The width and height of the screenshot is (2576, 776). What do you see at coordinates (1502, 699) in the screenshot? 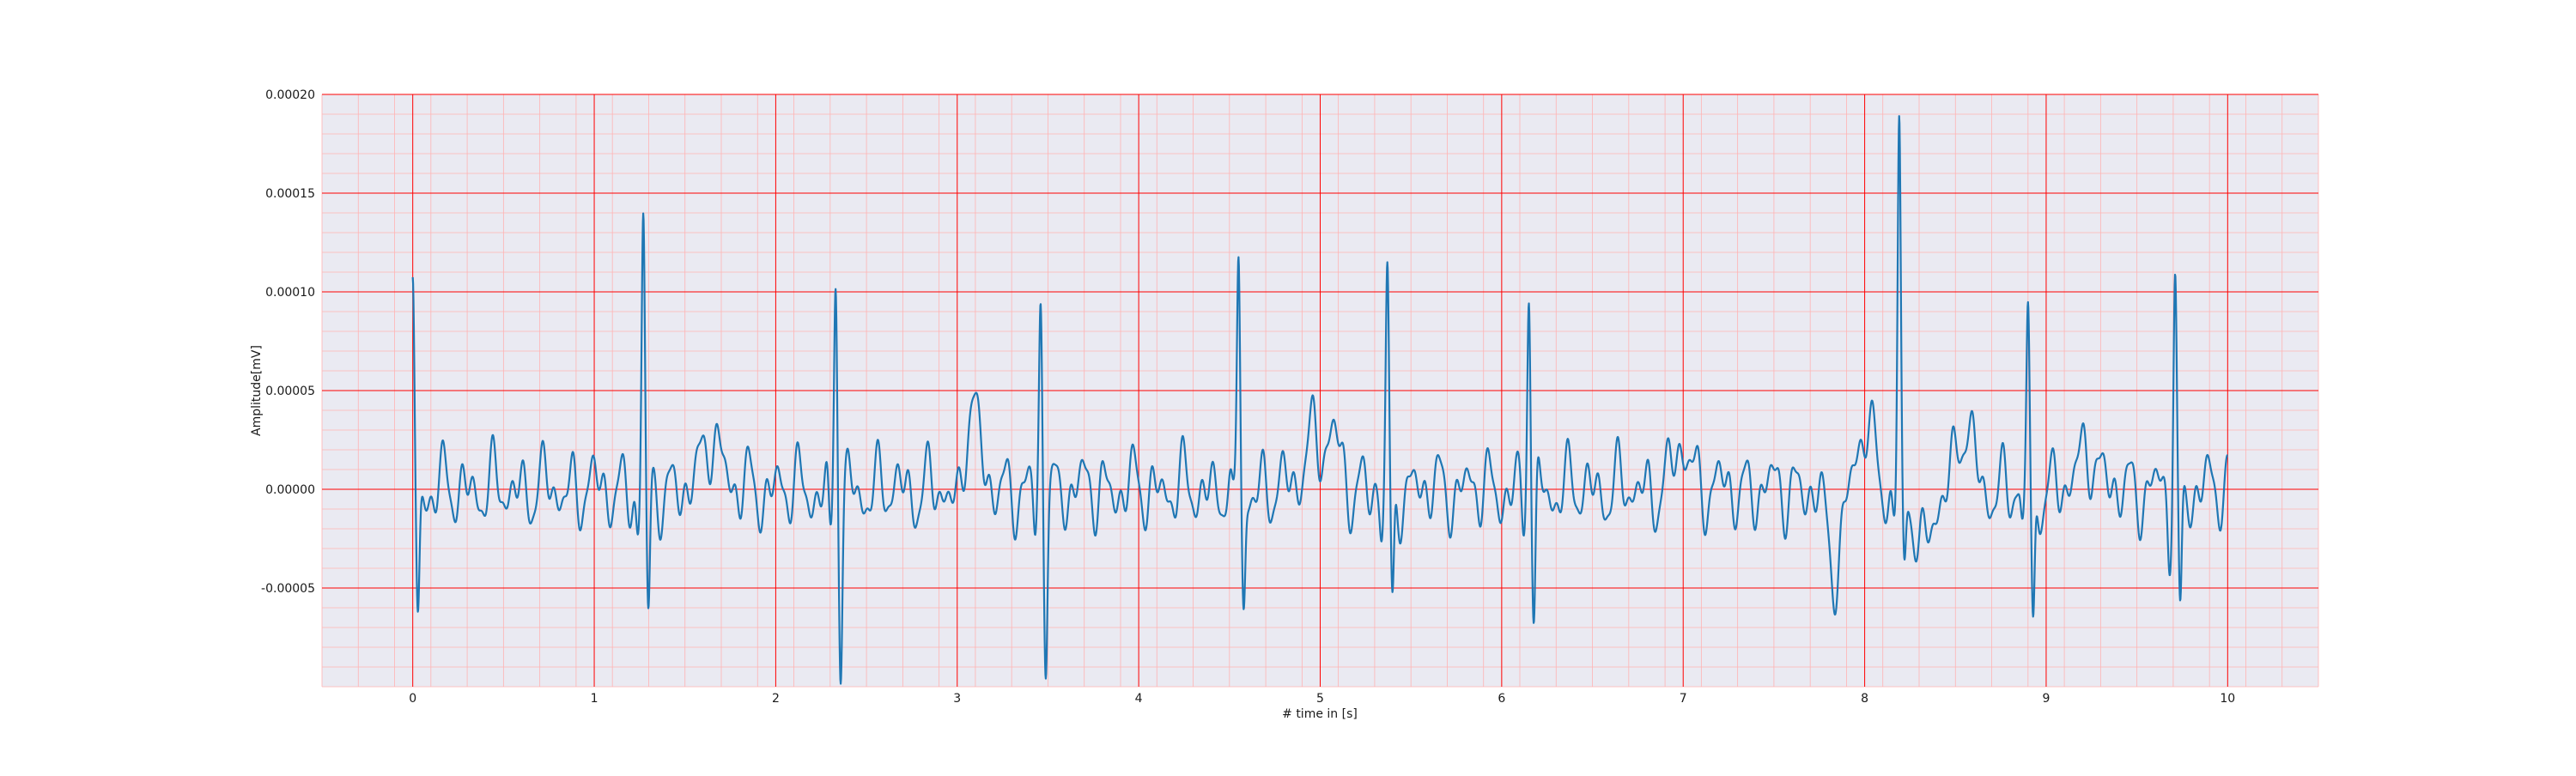
I see `x-tick-label: 6` at bounding box center [1502, 699].